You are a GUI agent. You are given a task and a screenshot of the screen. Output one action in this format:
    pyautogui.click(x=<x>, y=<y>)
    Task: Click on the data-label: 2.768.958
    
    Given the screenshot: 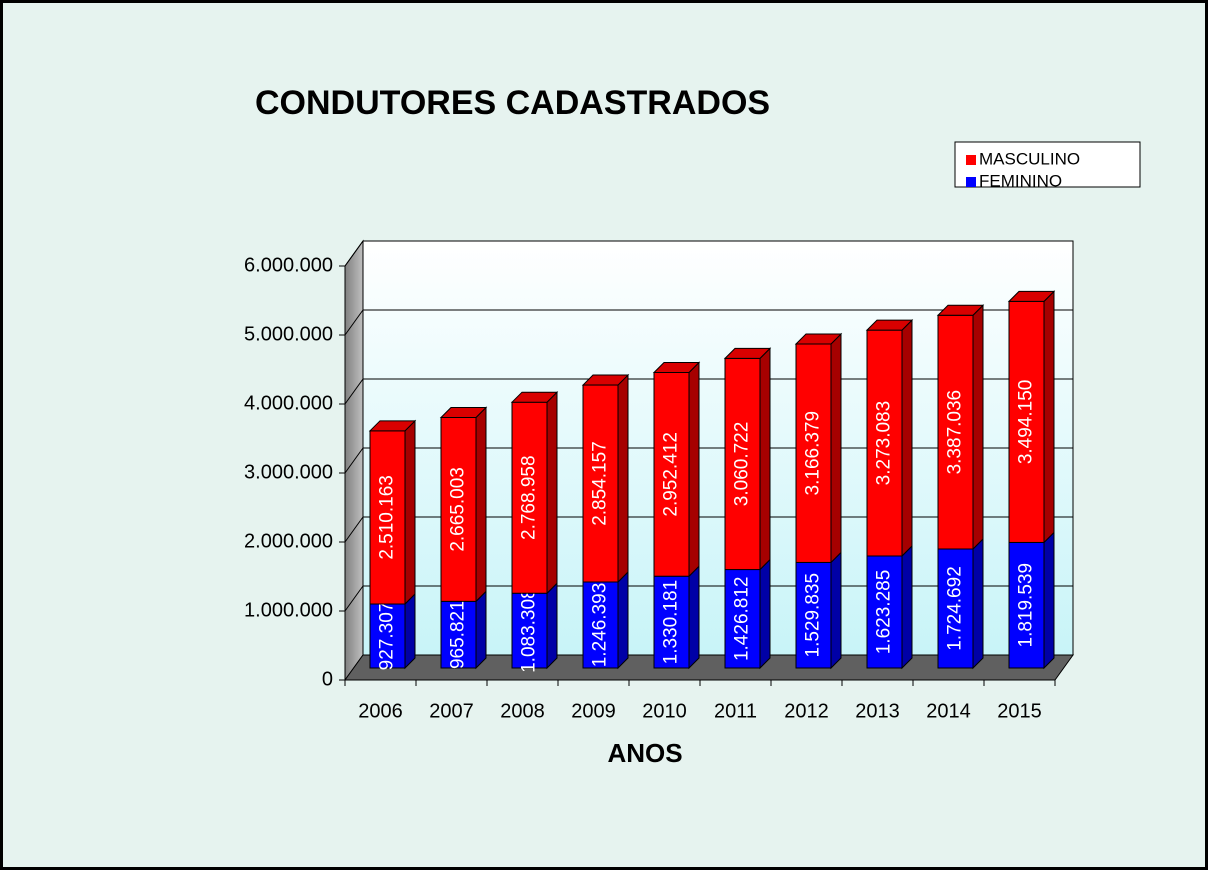 What is the action you would take?
    pyautogui.click(x=529, y=497)
    